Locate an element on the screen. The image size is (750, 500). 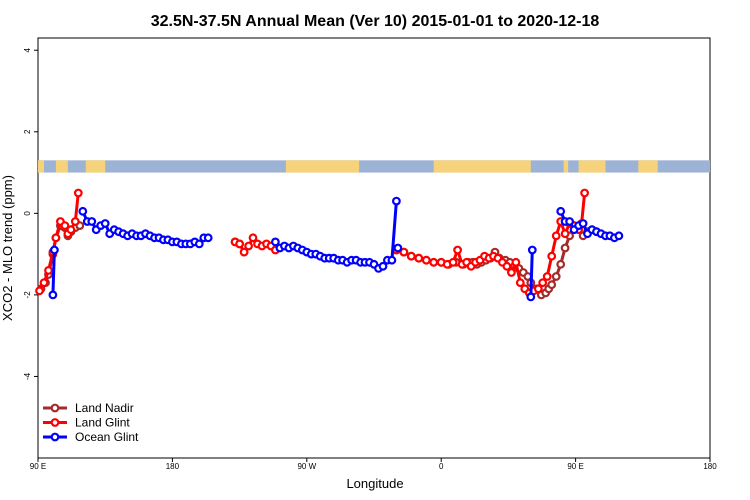
land-ocean-band is located at coordinates (374, 166).